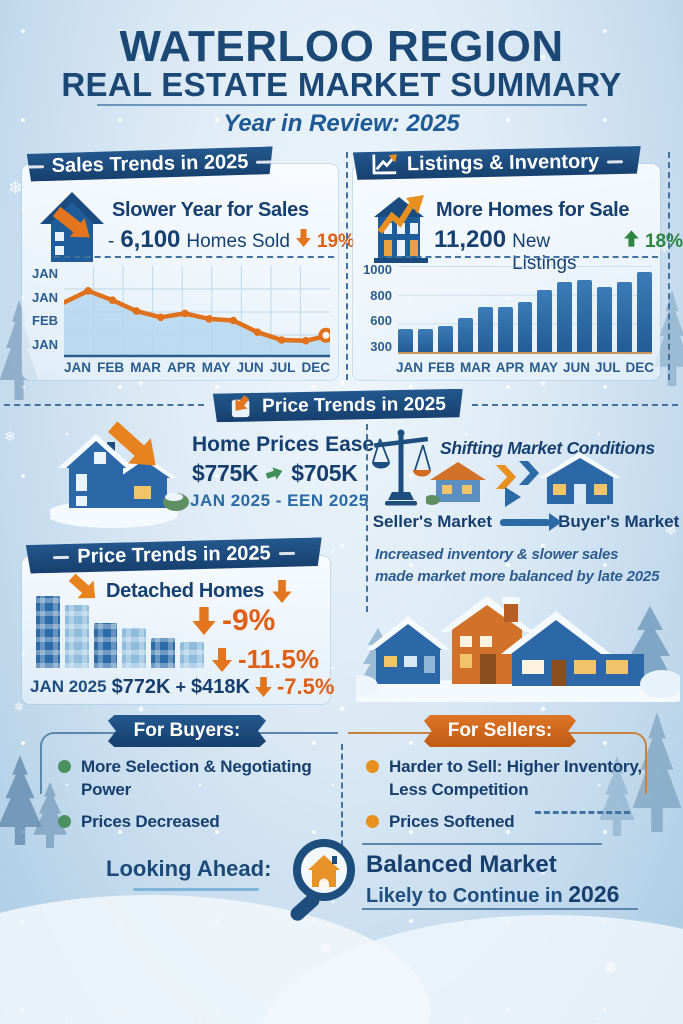 This screenshot has height=1024, width=683. Describe the element at coordinates (196, 778) in the screenshot. I see `bullet-text: More Selection & Negotiating Power` at that location.